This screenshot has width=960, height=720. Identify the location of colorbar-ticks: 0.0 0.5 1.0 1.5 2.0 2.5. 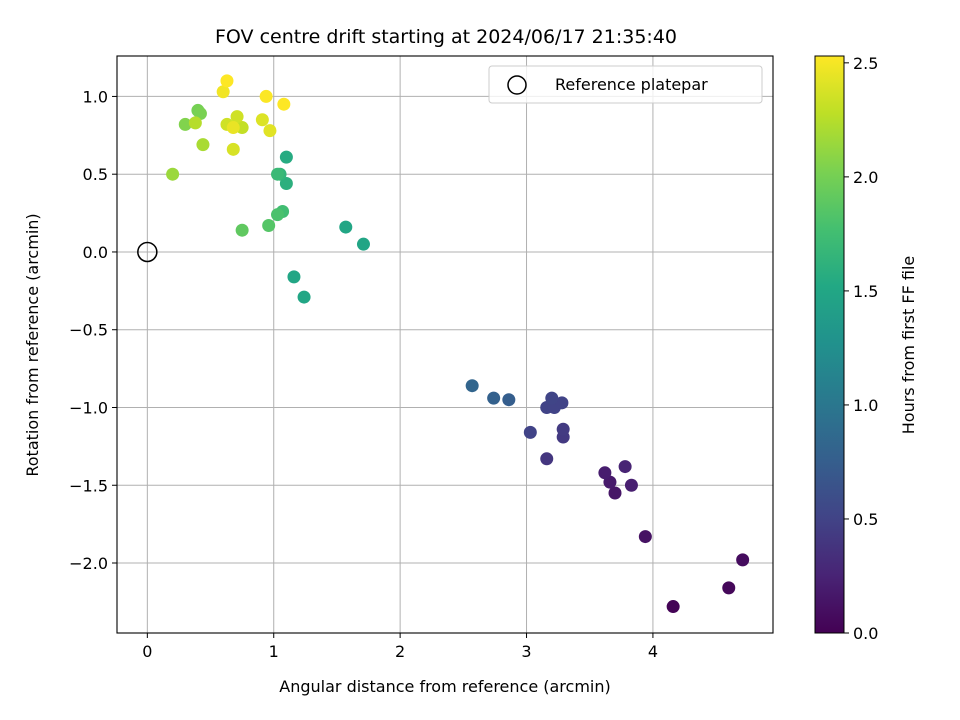
(861, 348).